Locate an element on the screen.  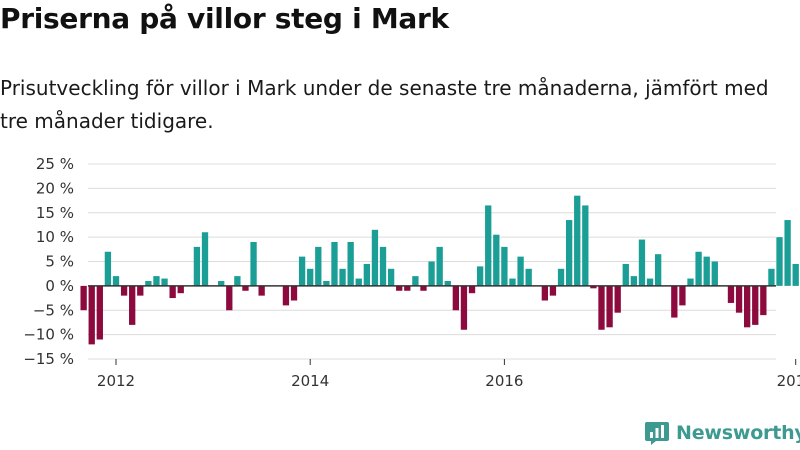
y-tick-label: 10 % is located at coordinates (55, 237).